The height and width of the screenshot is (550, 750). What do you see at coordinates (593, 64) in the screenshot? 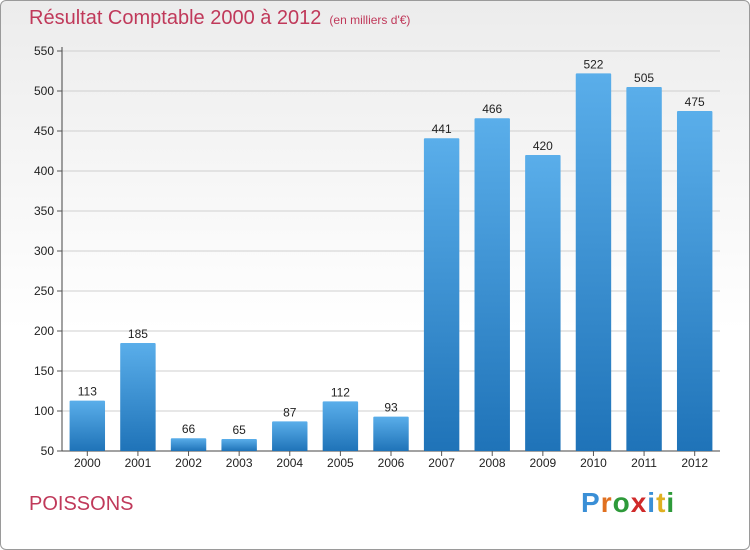
I see `value-label-2010: 522` at bounding box center [593, 64].